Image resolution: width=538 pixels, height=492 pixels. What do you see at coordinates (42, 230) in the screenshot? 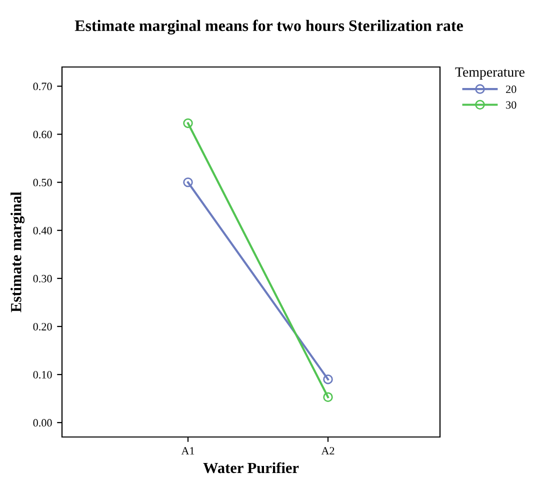
I see `y-tick-label: 0.40` at bounding box center [42, 230].